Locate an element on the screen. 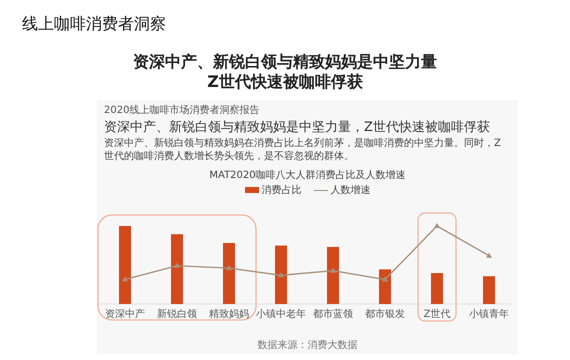  x-tick-label: 都市银发 is located at coordinates (385, 314).